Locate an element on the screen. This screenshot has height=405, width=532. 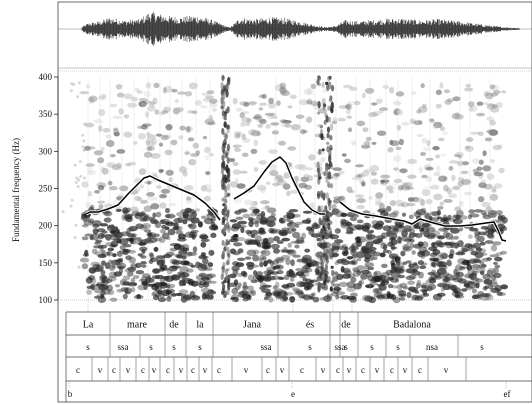
waveform-panel is located at coordinates (295, 40).